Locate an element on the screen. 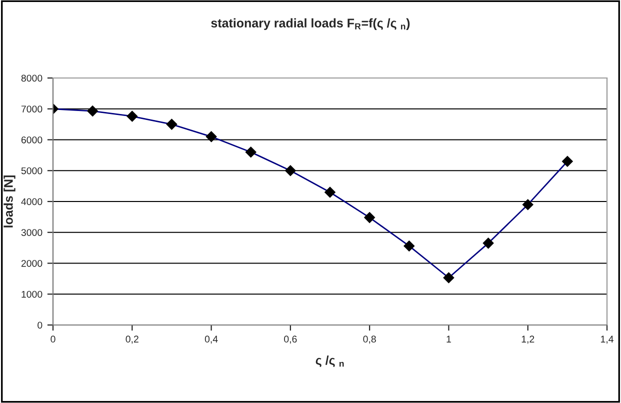 The image size is (621, 403). x-tick-label: 0,2 is located at coordinates (132, 340).